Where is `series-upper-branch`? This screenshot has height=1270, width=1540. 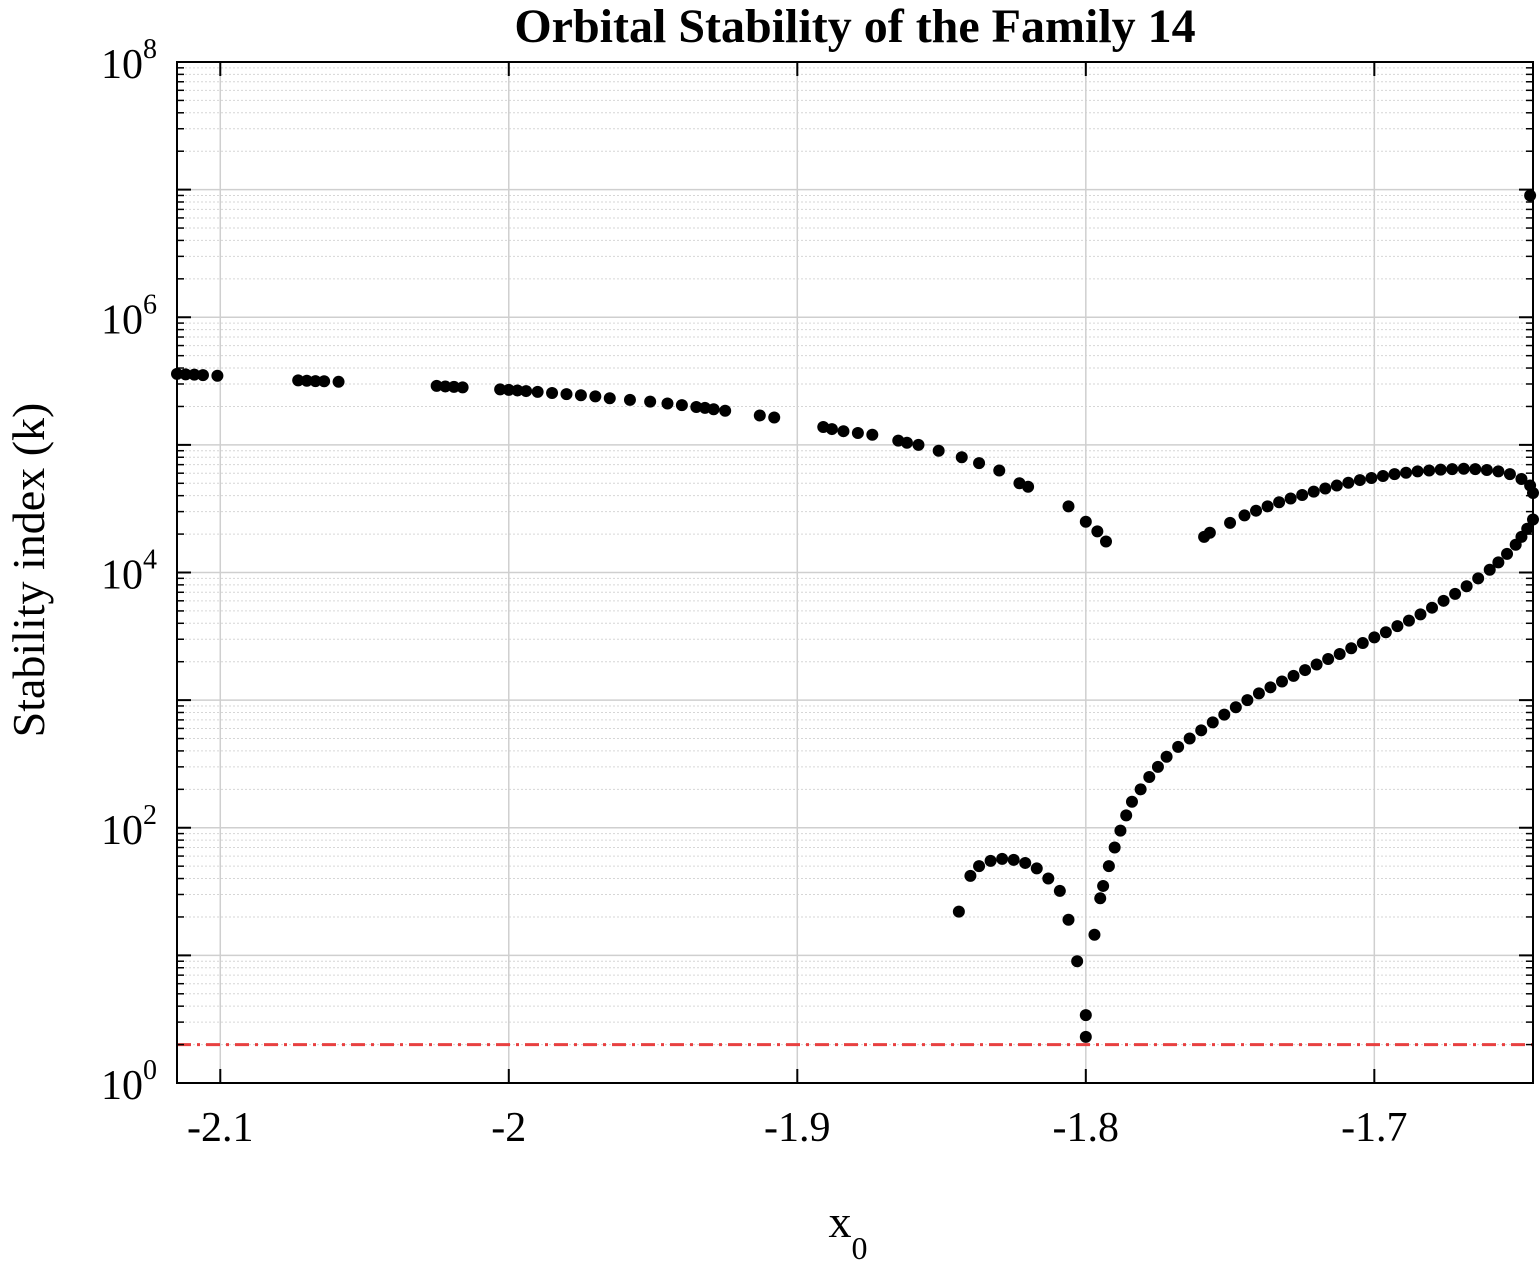
series-upper-branch is located at coordinates (642, 457).